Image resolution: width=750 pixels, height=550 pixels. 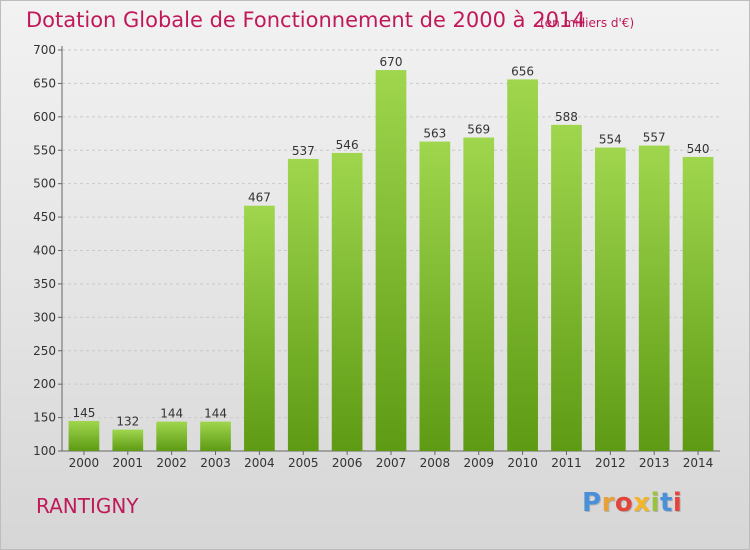 What do you see at coordinates (478, 130) in the screenshot?
I see `data-label-2009: 569` at bounding box center [478, 130].